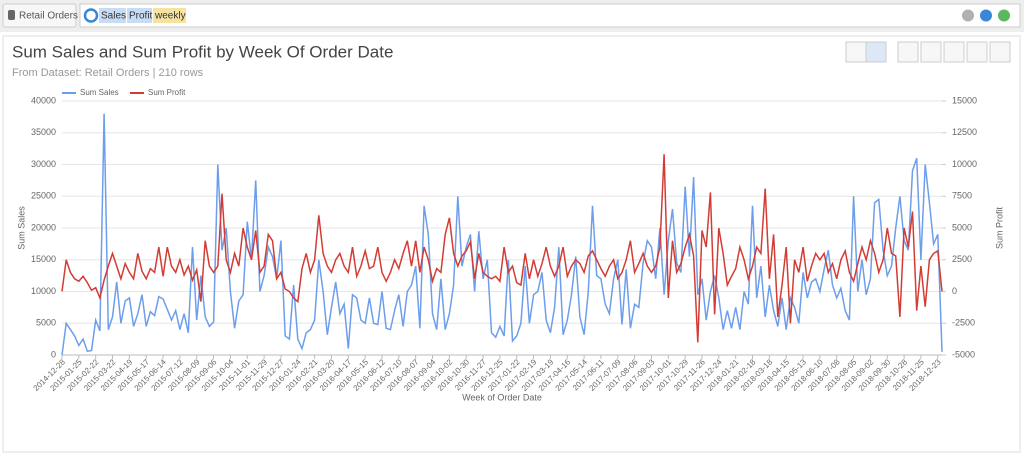 Image resolution: width=1024 pixels, height=459 pixels. What do you see at coordinates (986, 15) in the screenshot?
I see `refresh-button` at bounding box center [986, 15].